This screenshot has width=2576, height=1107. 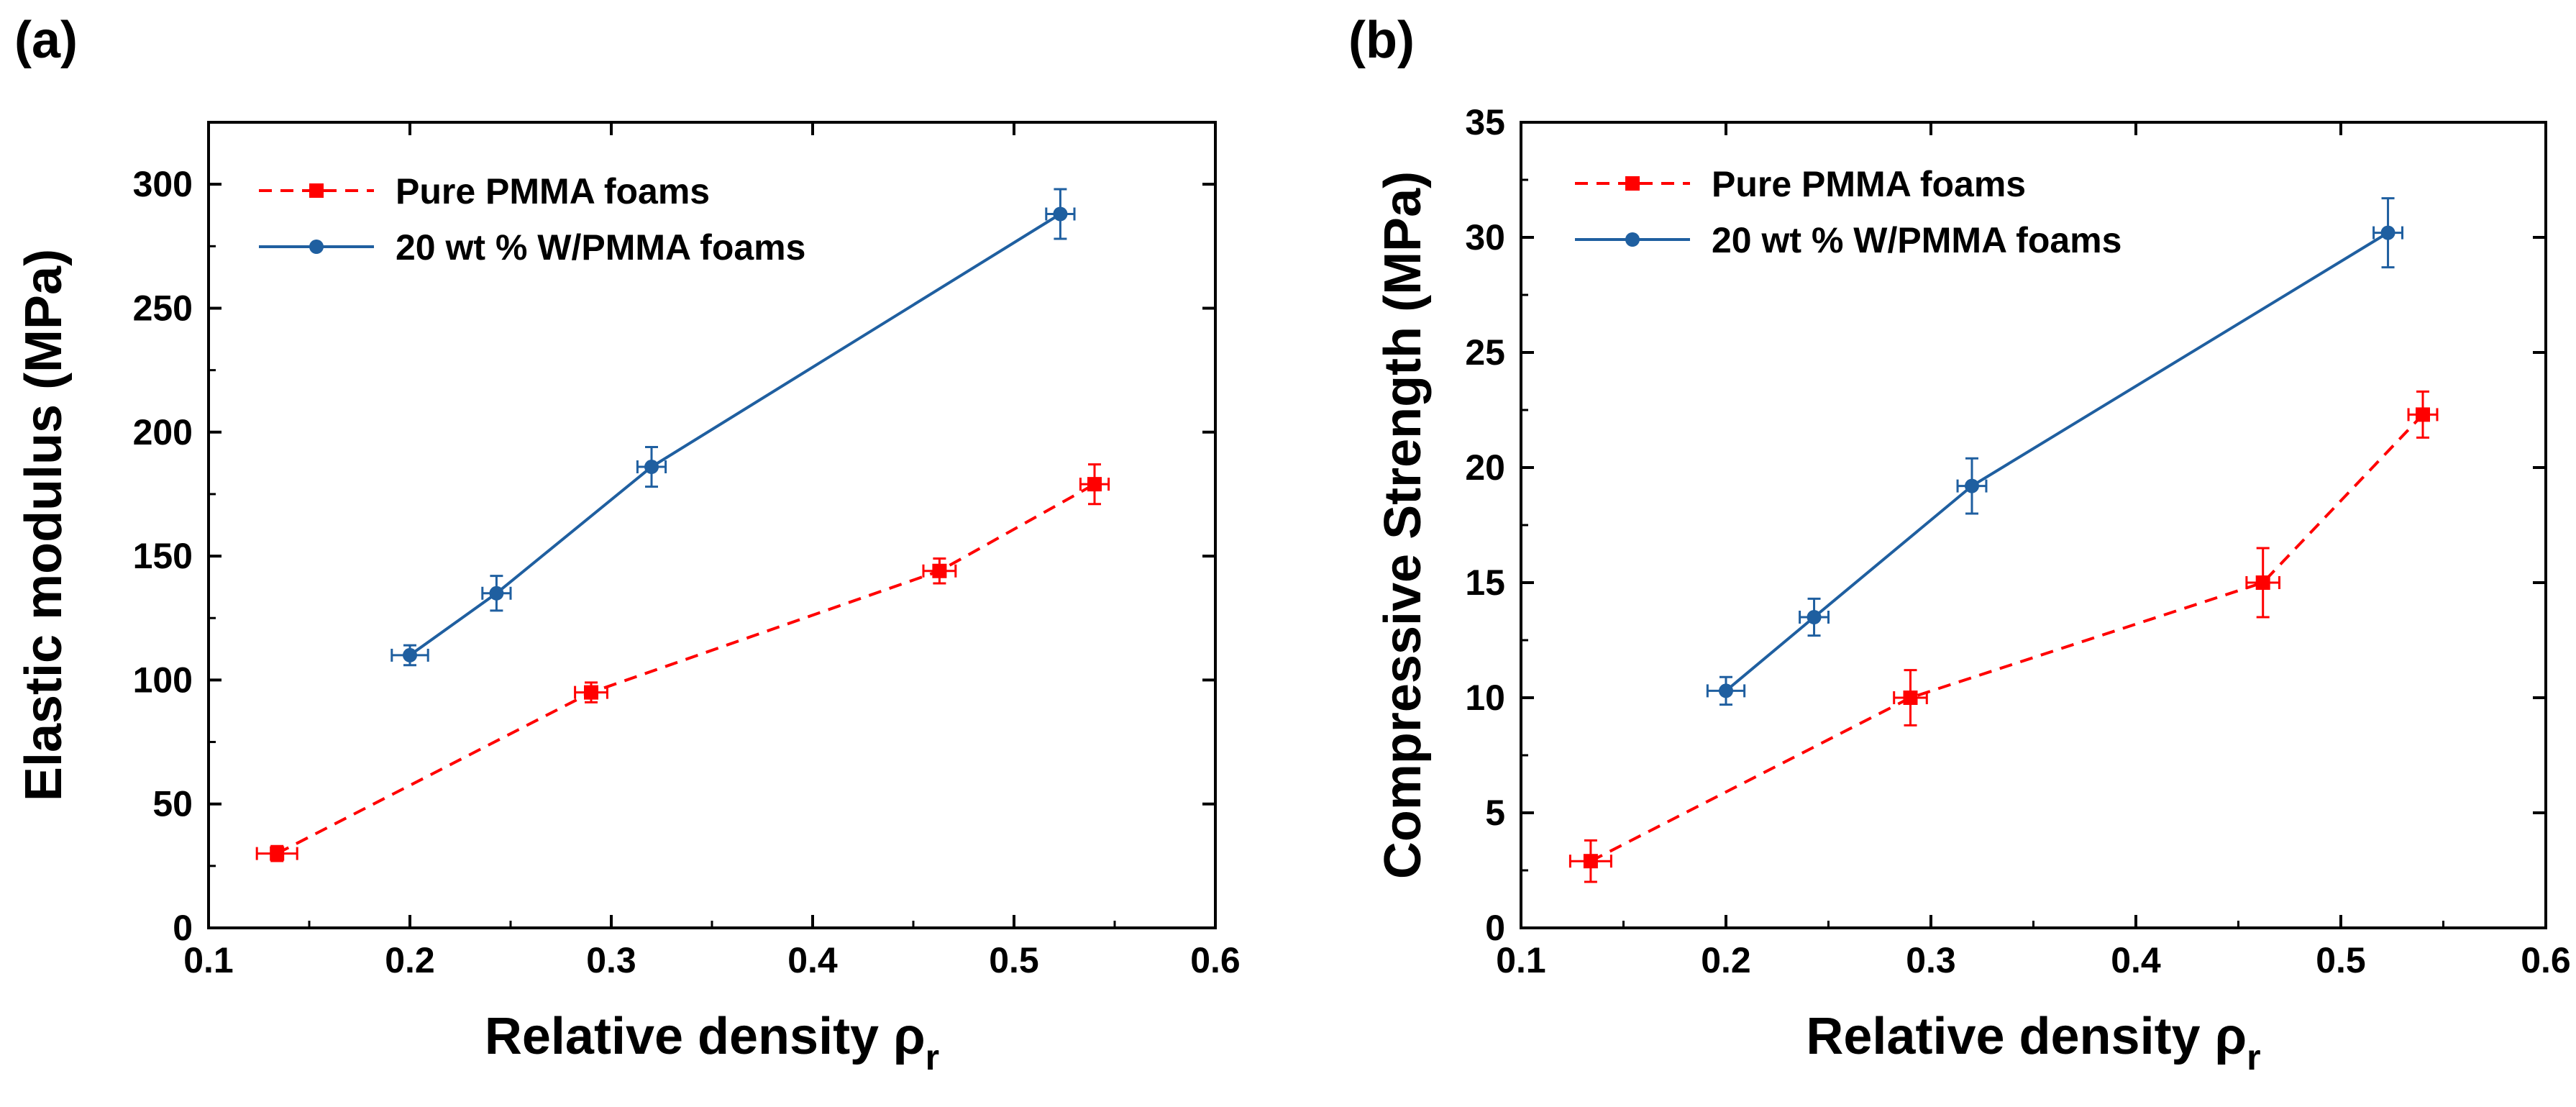 What do you see at coordinates (163, 680) in the screenshot?
I see `y-tick-label: 100` at bounding box center [163, 680].